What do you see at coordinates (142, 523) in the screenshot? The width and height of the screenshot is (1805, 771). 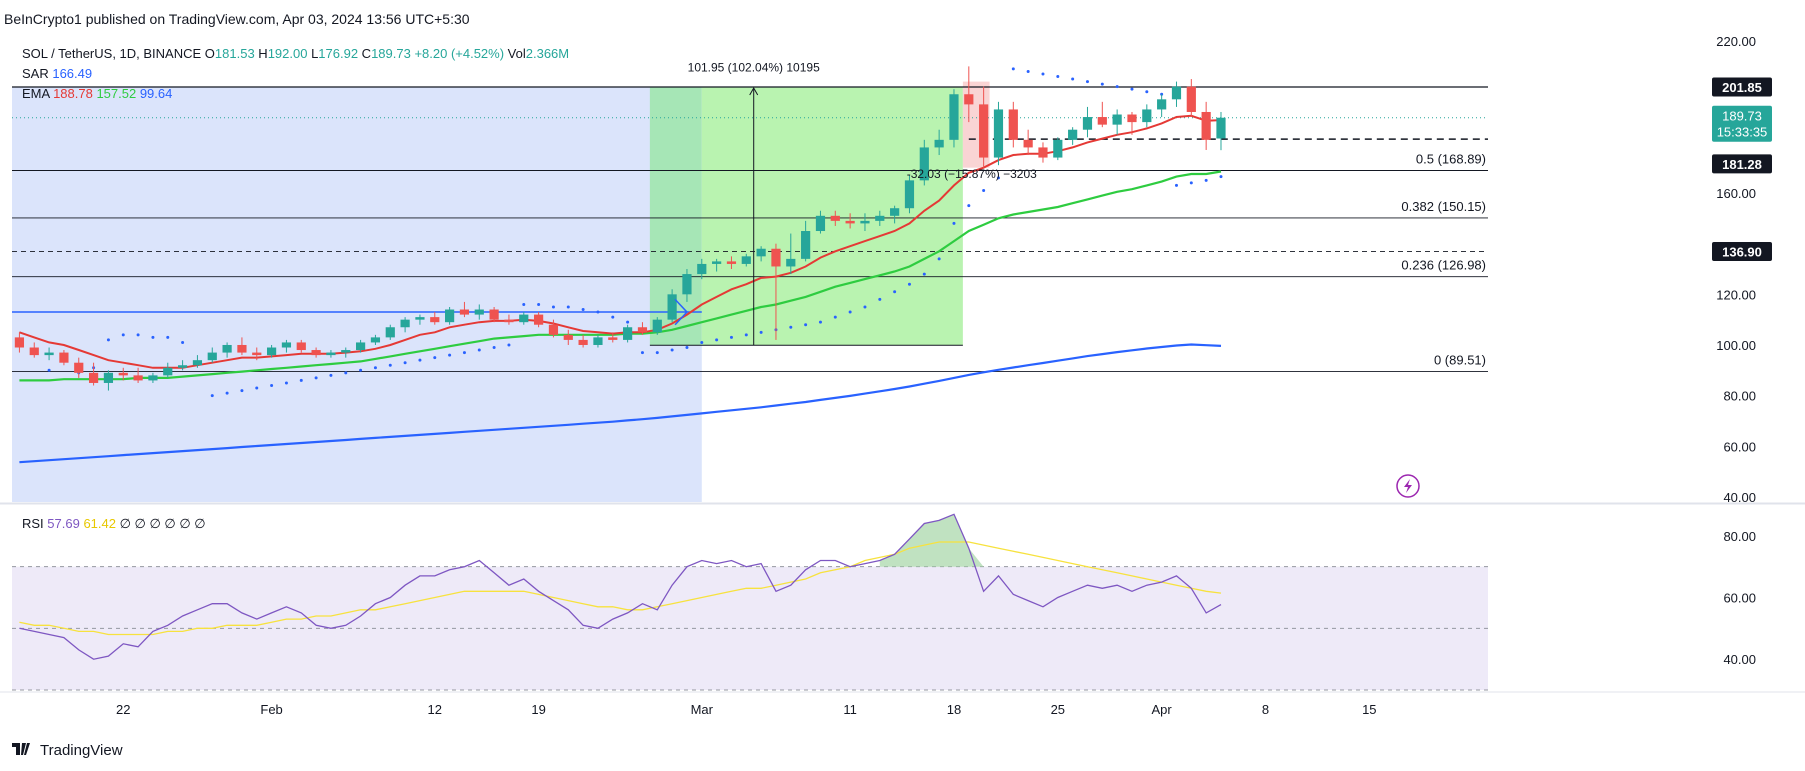 I see `rsi-extra-value: ∅` at bounding box center [142, 523].